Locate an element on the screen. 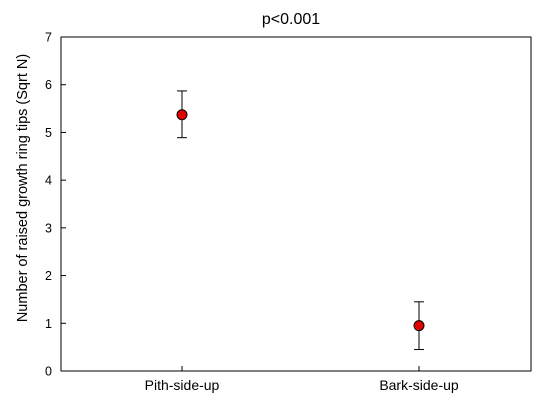 This screenshot has height=408, width=550. y-tick-label: 2 is located at coordinates (48, 276).